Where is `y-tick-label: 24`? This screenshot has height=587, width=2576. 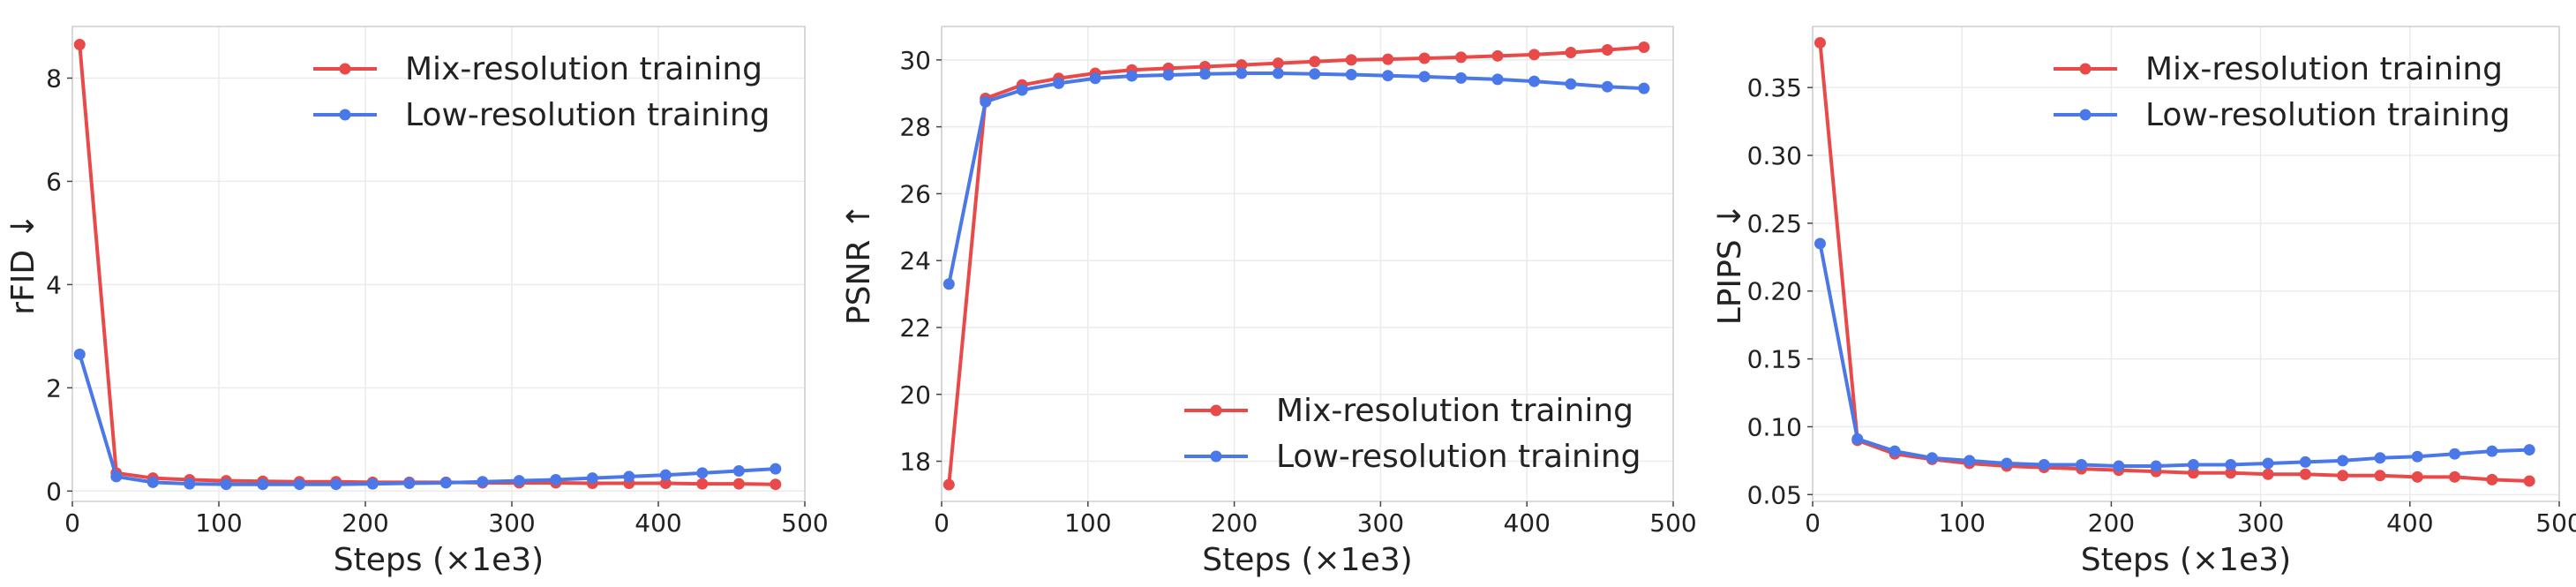
y-tick-label: 24 is located at coordinates (915, 261).